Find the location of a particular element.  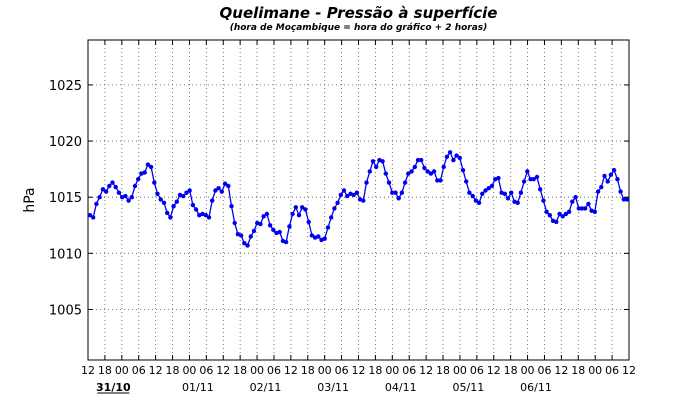

chart-title: Quelimane - Pressão à superfície is located at coordinates (358, 13).